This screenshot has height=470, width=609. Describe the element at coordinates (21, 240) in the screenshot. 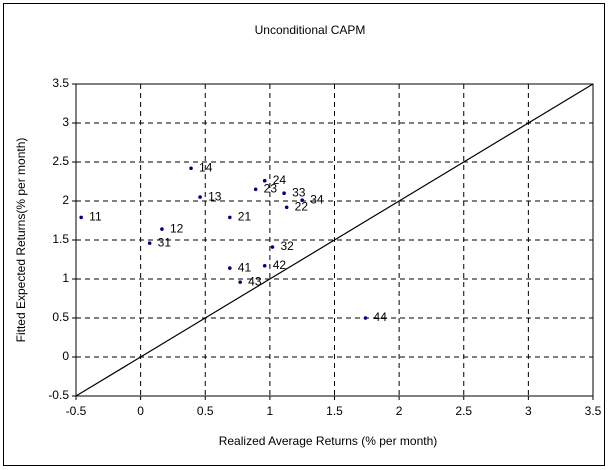

I see `y-axis-label: Fitted Expected Returns(% per month)` at that location.